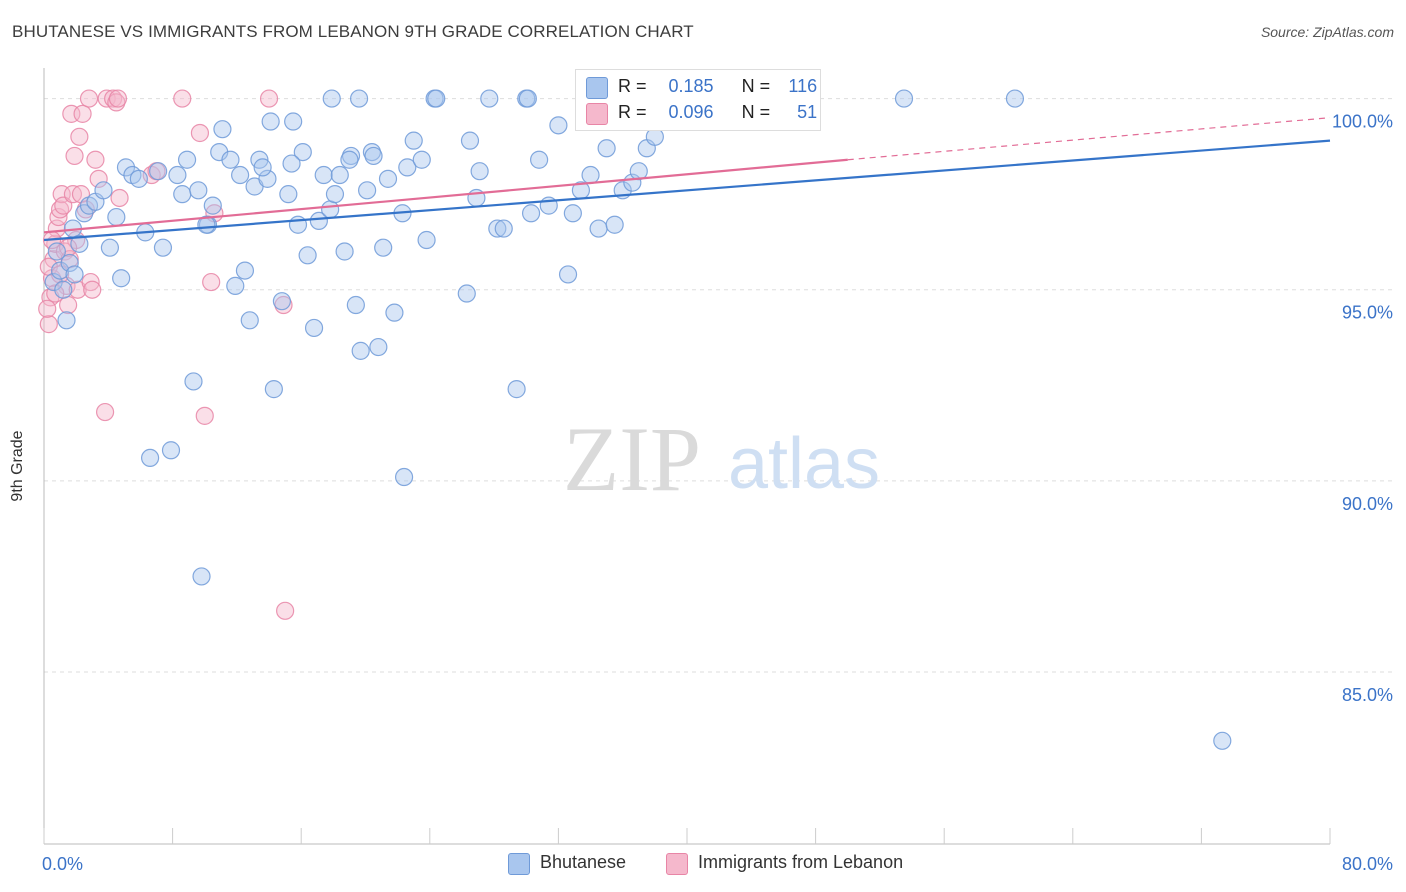 The width and height of the screenshot is (1406, 892). I want to click on n-value-bhutanese: 116, so click(803, 86).